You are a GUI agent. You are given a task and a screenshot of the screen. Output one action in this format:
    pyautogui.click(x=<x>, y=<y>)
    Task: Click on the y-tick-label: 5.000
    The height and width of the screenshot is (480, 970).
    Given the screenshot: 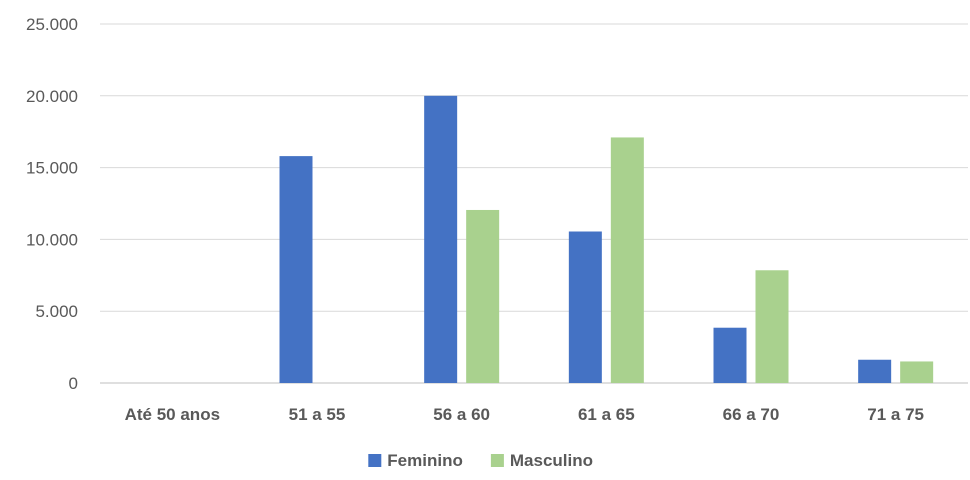 What is the action you would take?
    pyautogui.click(x=56, y=311)
    